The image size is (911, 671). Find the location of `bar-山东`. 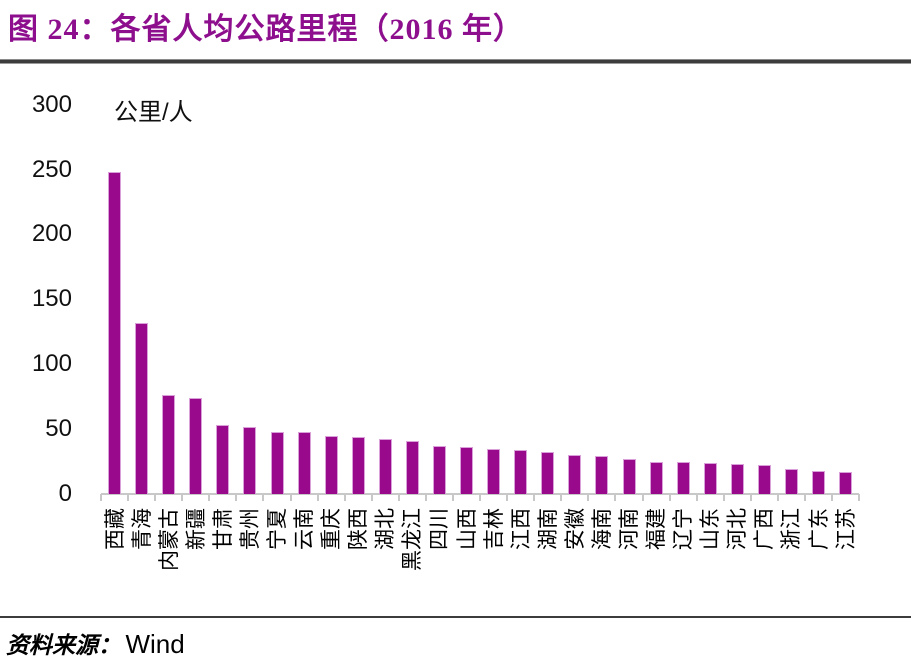

bar-山东 is located at coordinates (710, 478).